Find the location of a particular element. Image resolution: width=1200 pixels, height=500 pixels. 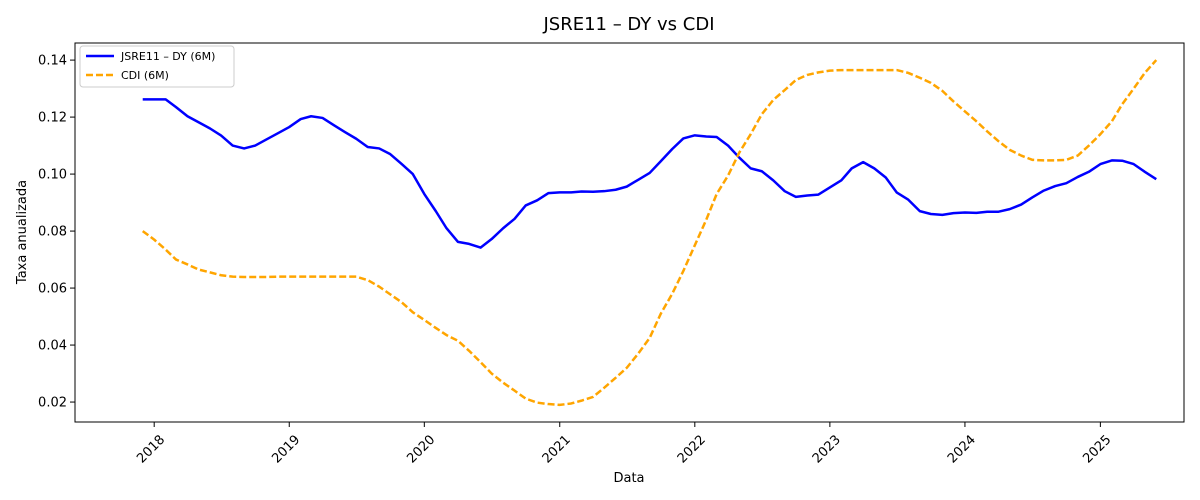

legend-label-jsre11-dy: JSRE11 – DY (6M) is located at coordinates (167, 56).